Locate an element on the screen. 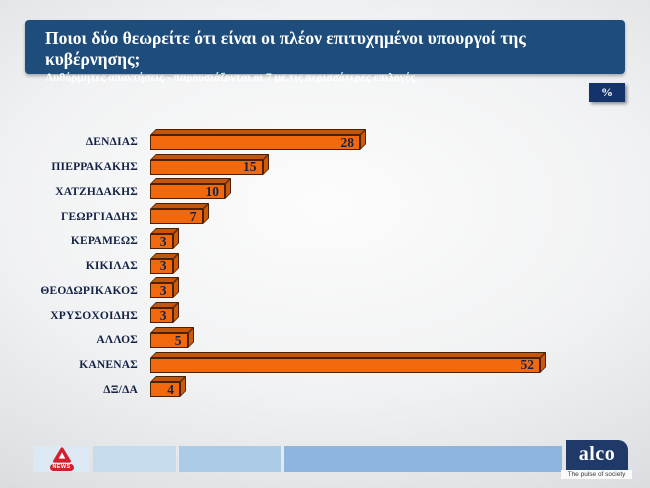 The image size is (650, 488). value-label: 7 is located at coordinates (193, 216).